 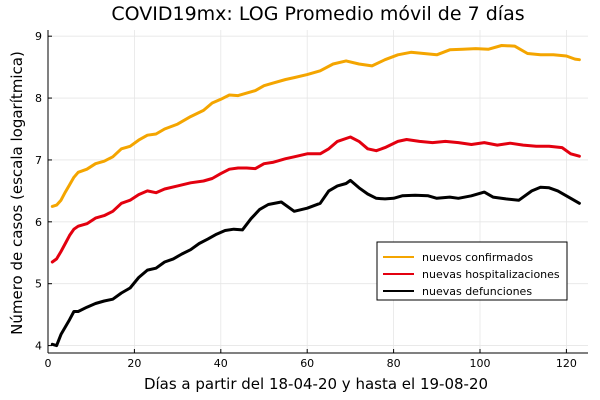 I want to click on x-tick-label: 0, so click(x=48, y=363).